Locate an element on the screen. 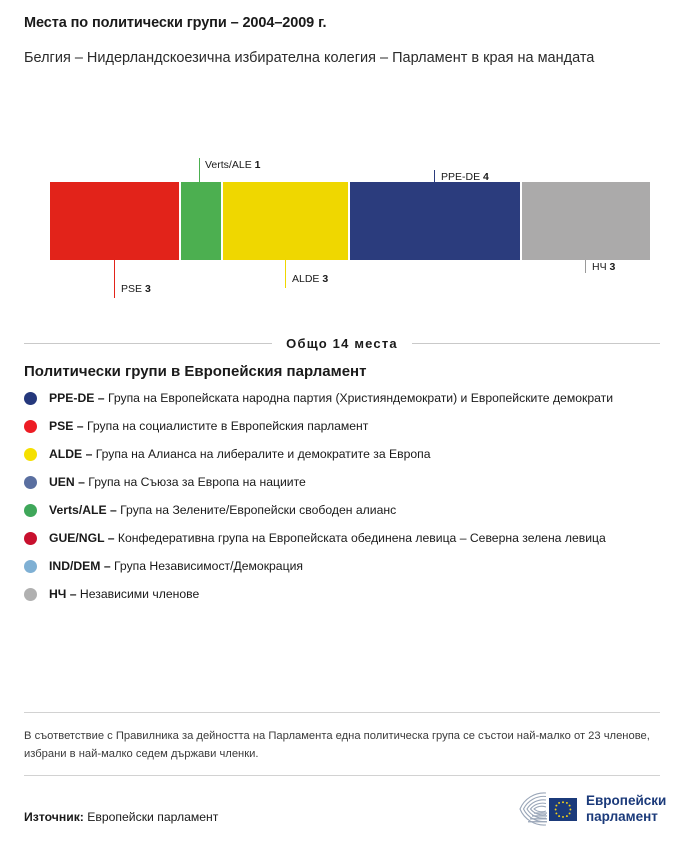  source-label: Източник: is located at coordinates (54, 817).